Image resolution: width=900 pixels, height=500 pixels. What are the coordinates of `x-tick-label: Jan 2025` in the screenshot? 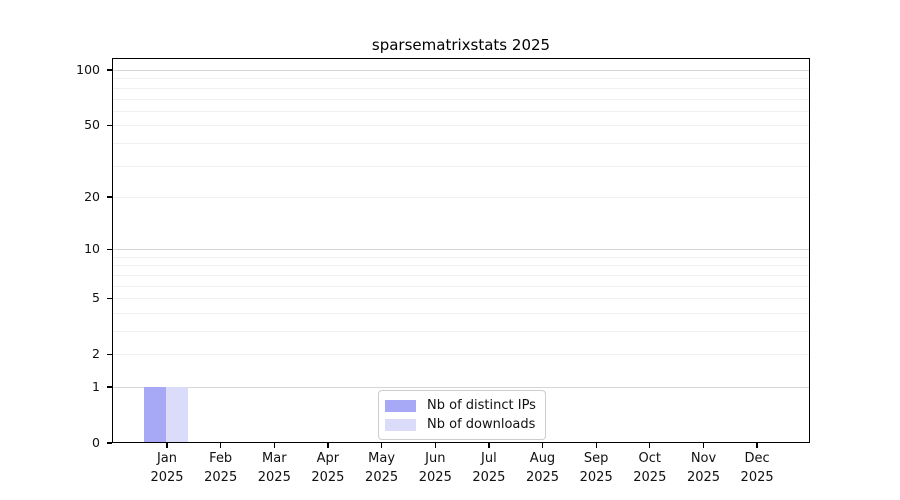 It's located at (167, 468).